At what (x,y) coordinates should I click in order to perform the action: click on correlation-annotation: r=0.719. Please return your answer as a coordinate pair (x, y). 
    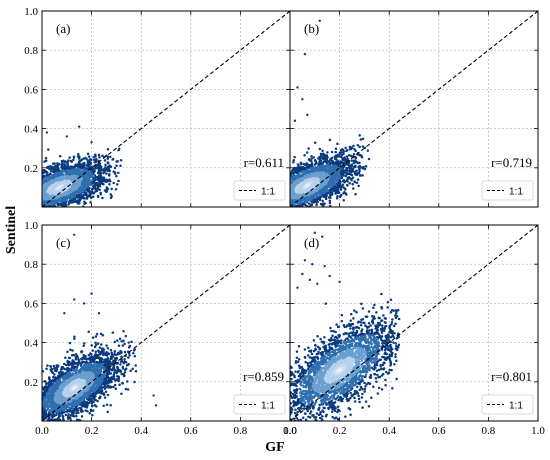
    Looking at the image, I should click on (511, 162).